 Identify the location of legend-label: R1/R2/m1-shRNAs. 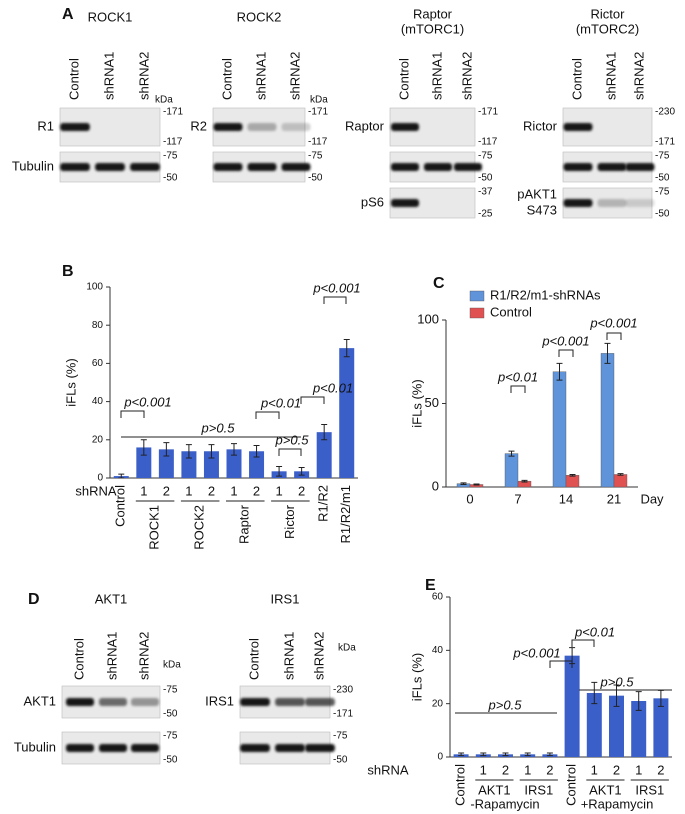
(545, 294).